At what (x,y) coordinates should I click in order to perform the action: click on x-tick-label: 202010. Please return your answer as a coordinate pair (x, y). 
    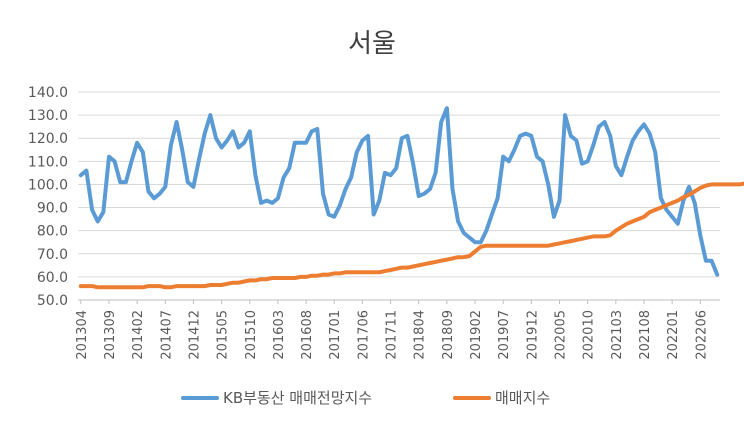
    Looking at the image, I should click on (589, 335).